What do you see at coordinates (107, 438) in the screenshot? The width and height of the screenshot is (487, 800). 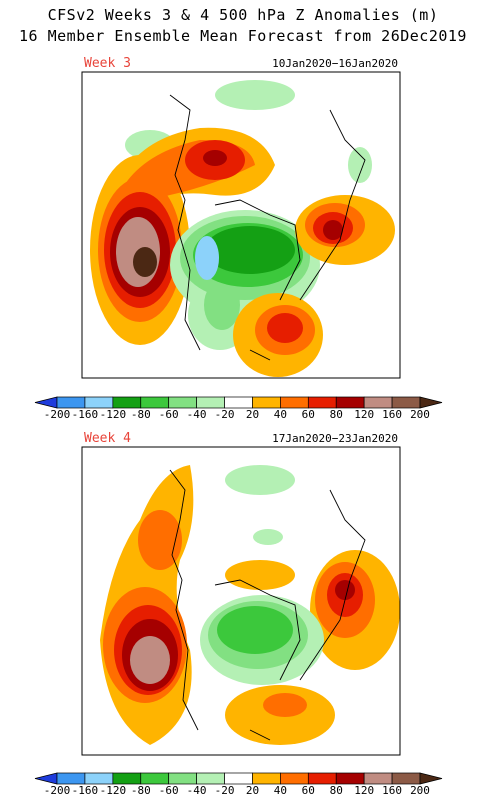 I see `panel-label: Week 4` at bounding box center [107, 438].